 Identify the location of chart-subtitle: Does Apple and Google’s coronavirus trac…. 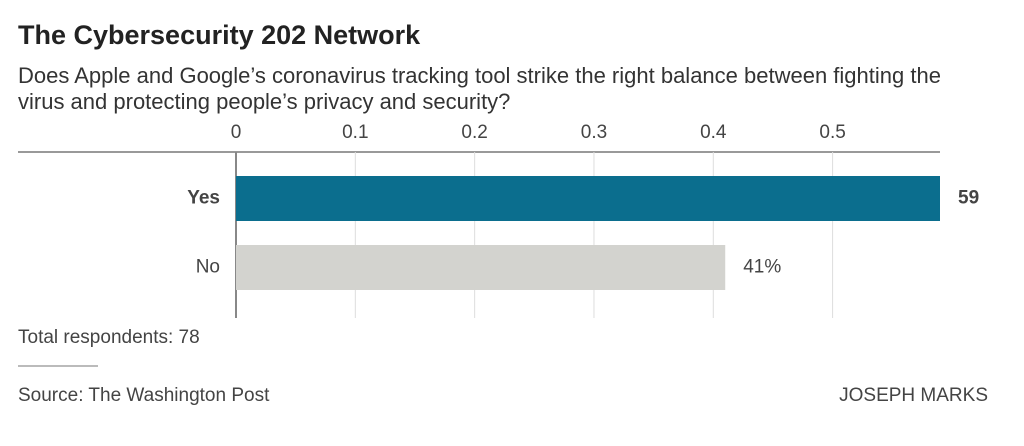
(479, 88).